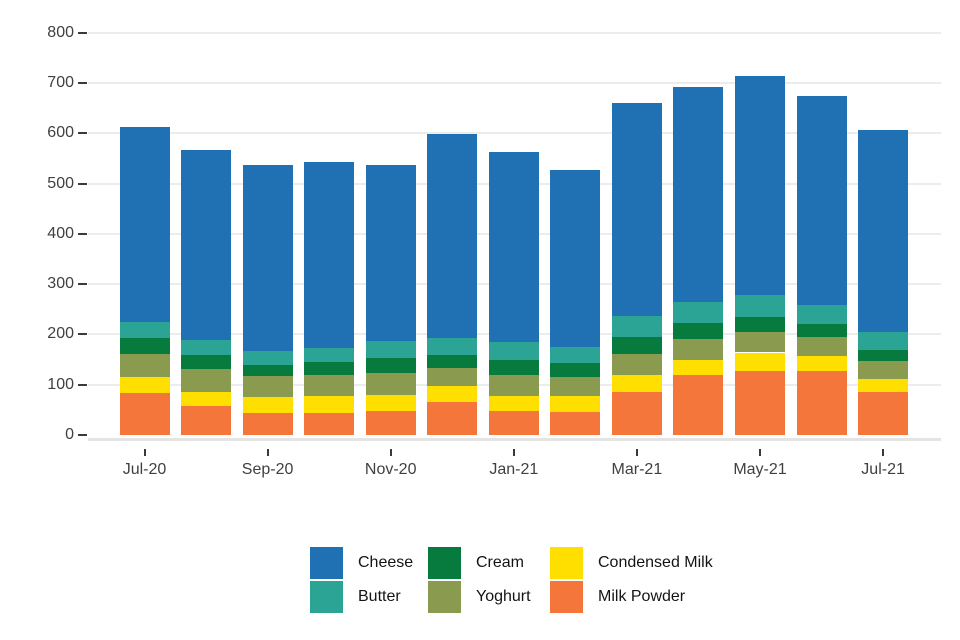  Describe the element at coordinates (326, 597) in the screenshot. I see `legend-swatch-butter` at that location.